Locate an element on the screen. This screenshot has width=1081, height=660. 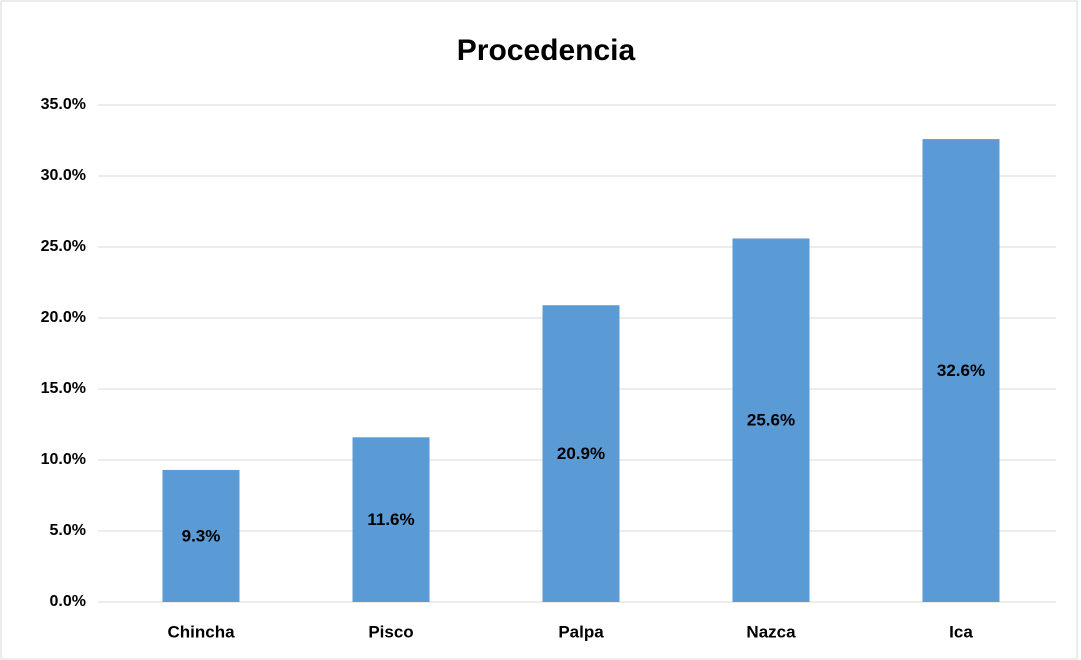
chart-title: Procedencia is located at coordinates (546, 50).